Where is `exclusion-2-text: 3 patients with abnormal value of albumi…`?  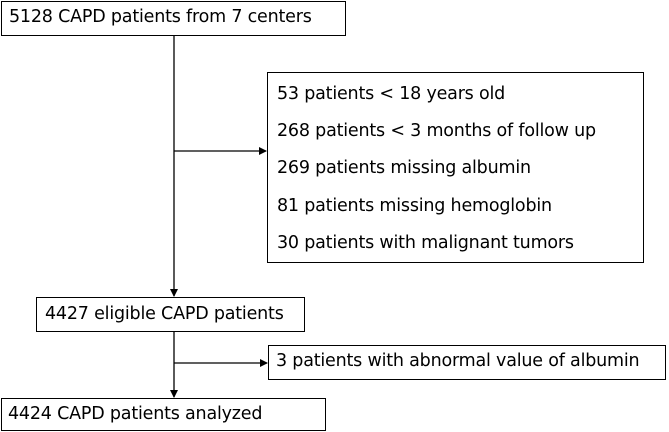 exclusion-2-text: 3 patients with abnormal value of albumi… is located at coordinates (458, 361).